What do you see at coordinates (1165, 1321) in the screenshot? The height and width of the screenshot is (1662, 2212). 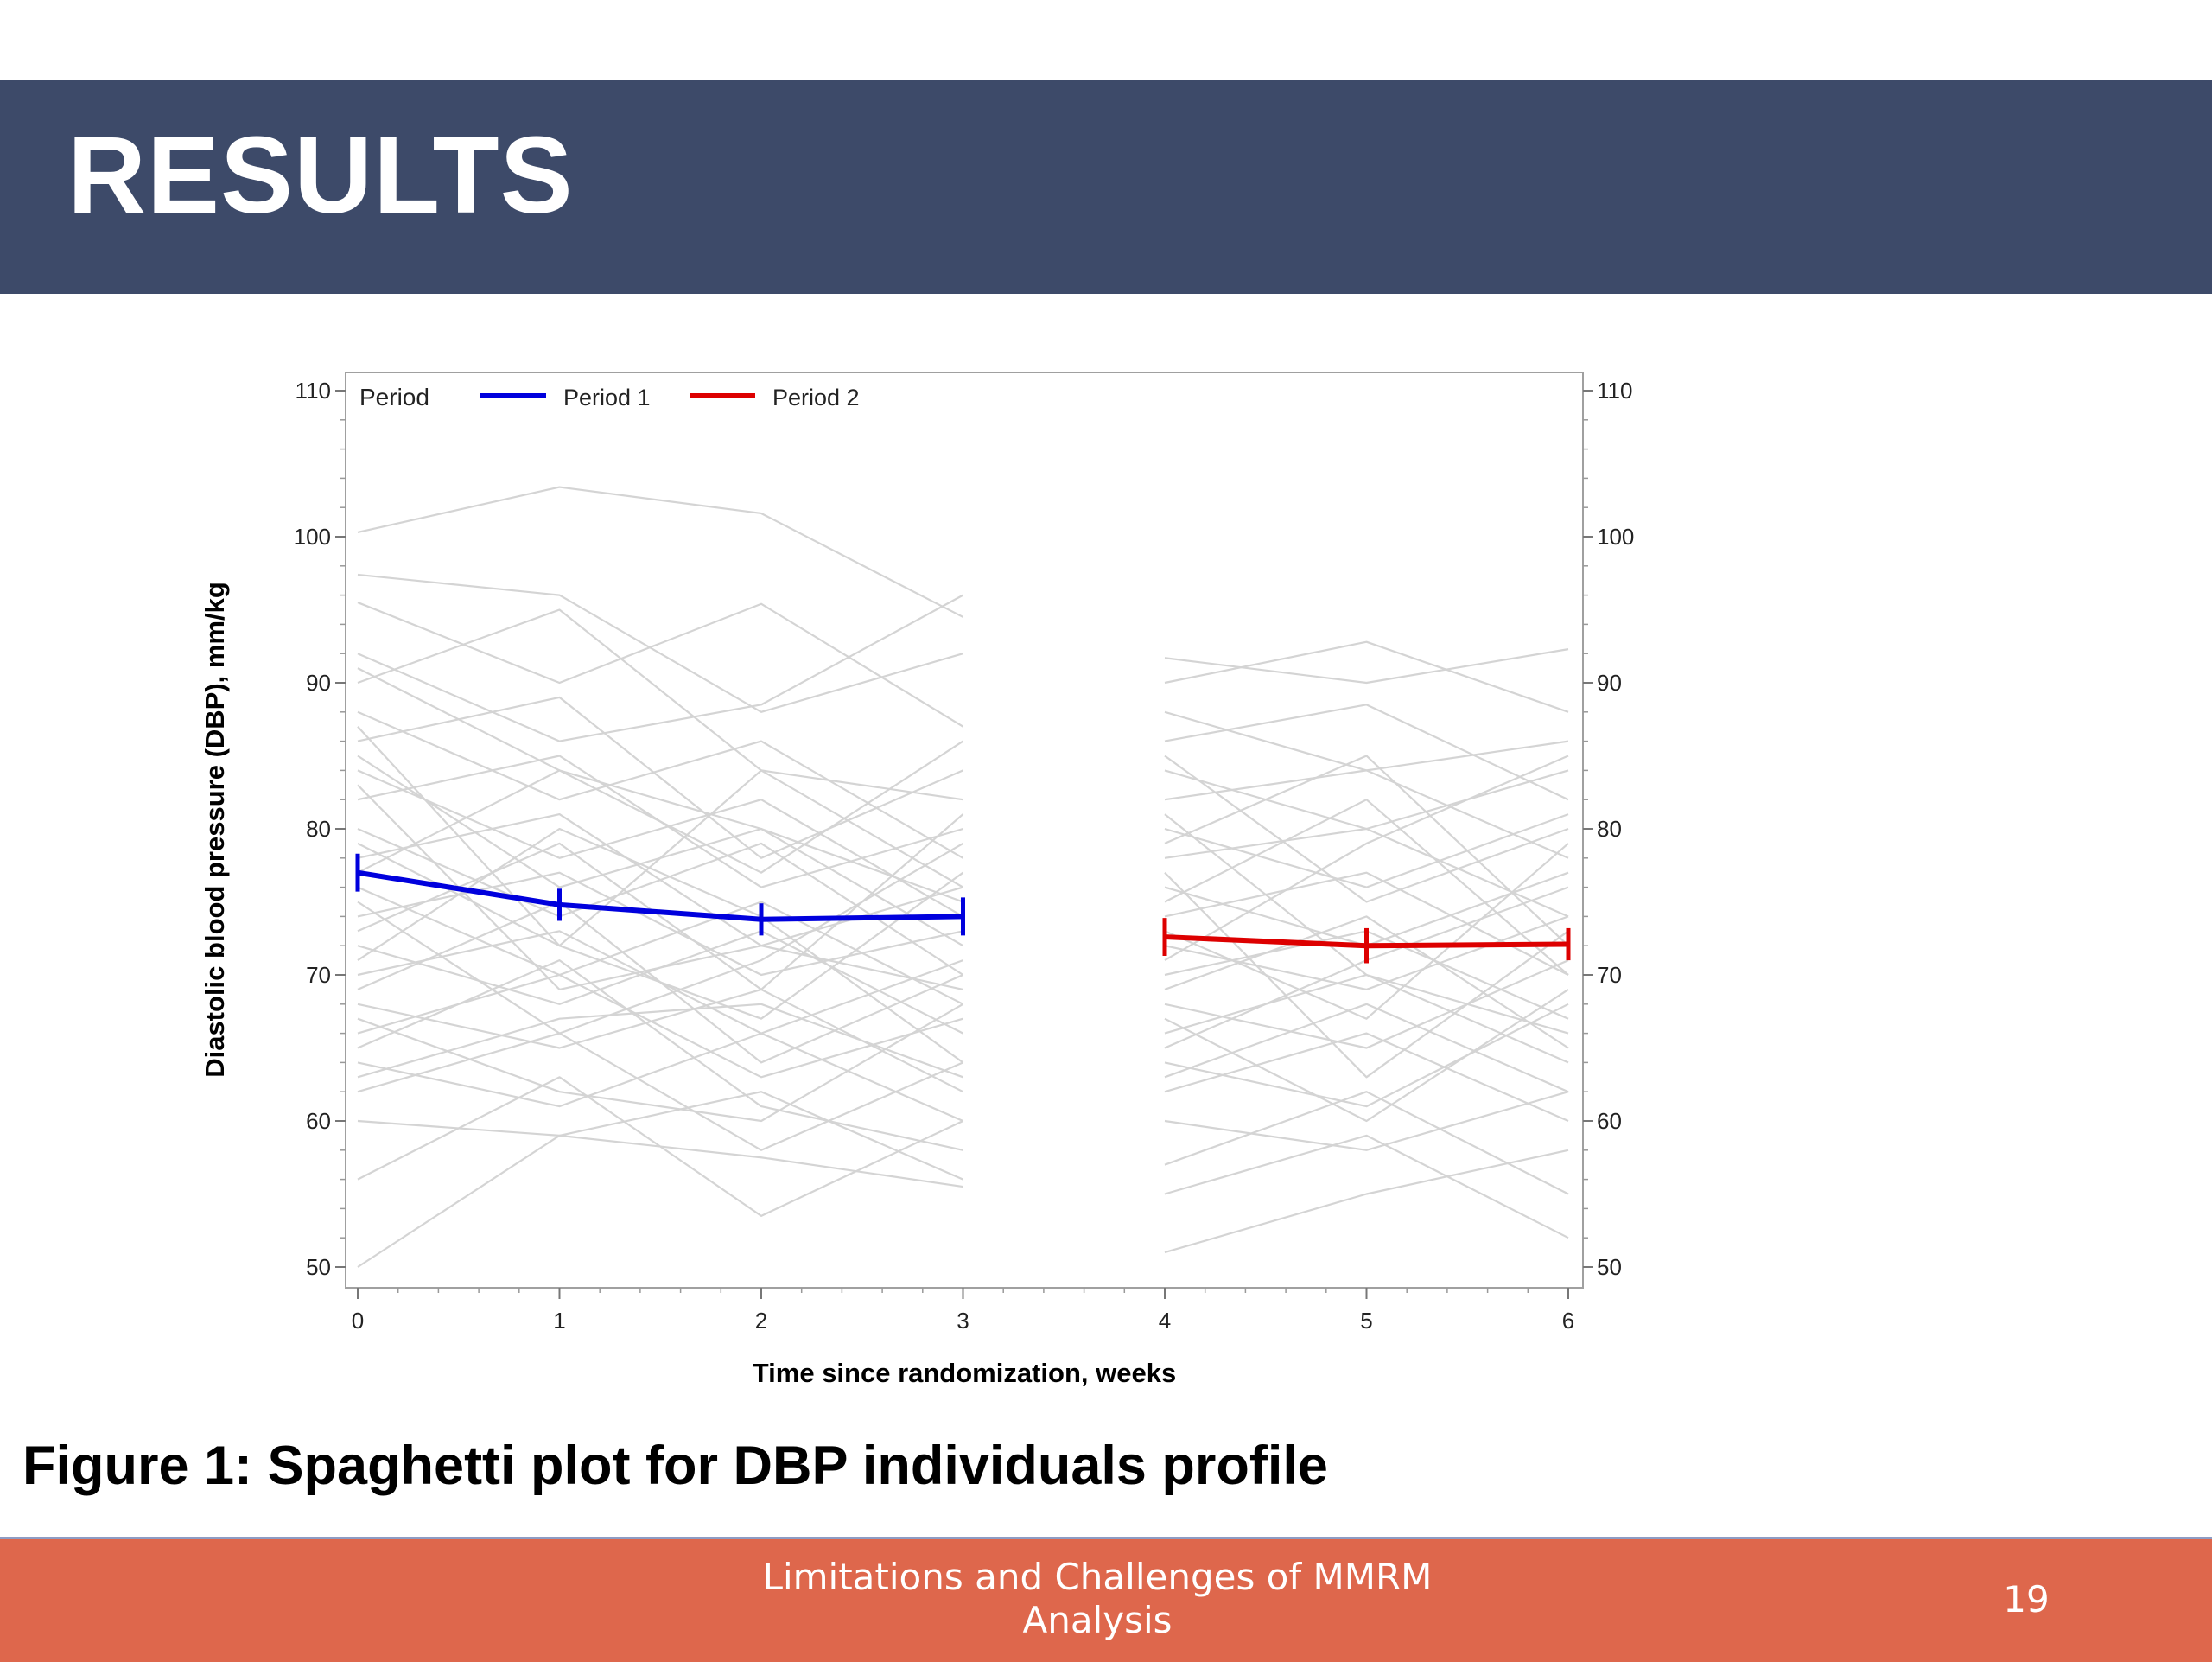 I see `x-tick-label-4: 4` at bounding box center [1165, 1321].